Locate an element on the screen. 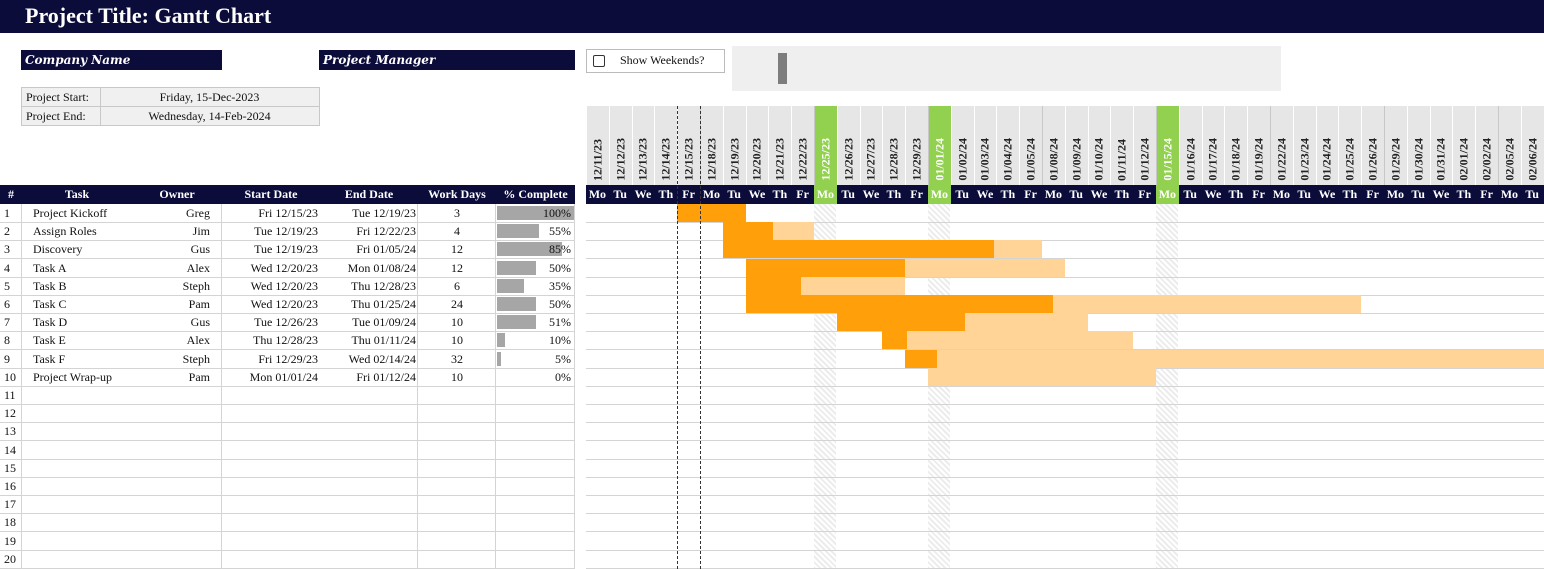 The width and height of the screenshot is (1544, 569). task-percent-complete: 5% is located at coordinates (563, 358).